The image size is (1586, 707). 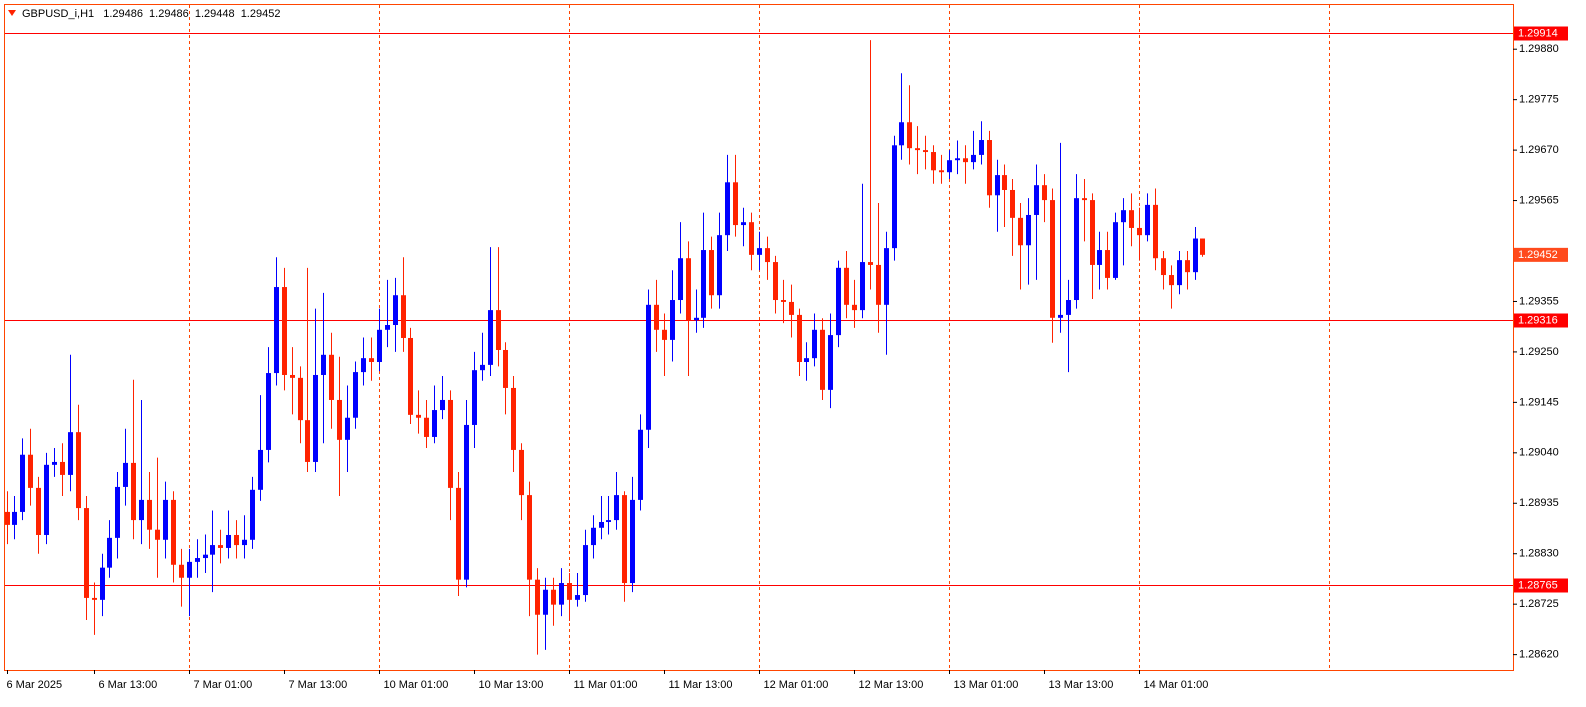 What do you see at coordinates (511, 685) in the screenshot?
I see `x-tick-label: 10 Mar 13:00` at bounding box center [511, 685].